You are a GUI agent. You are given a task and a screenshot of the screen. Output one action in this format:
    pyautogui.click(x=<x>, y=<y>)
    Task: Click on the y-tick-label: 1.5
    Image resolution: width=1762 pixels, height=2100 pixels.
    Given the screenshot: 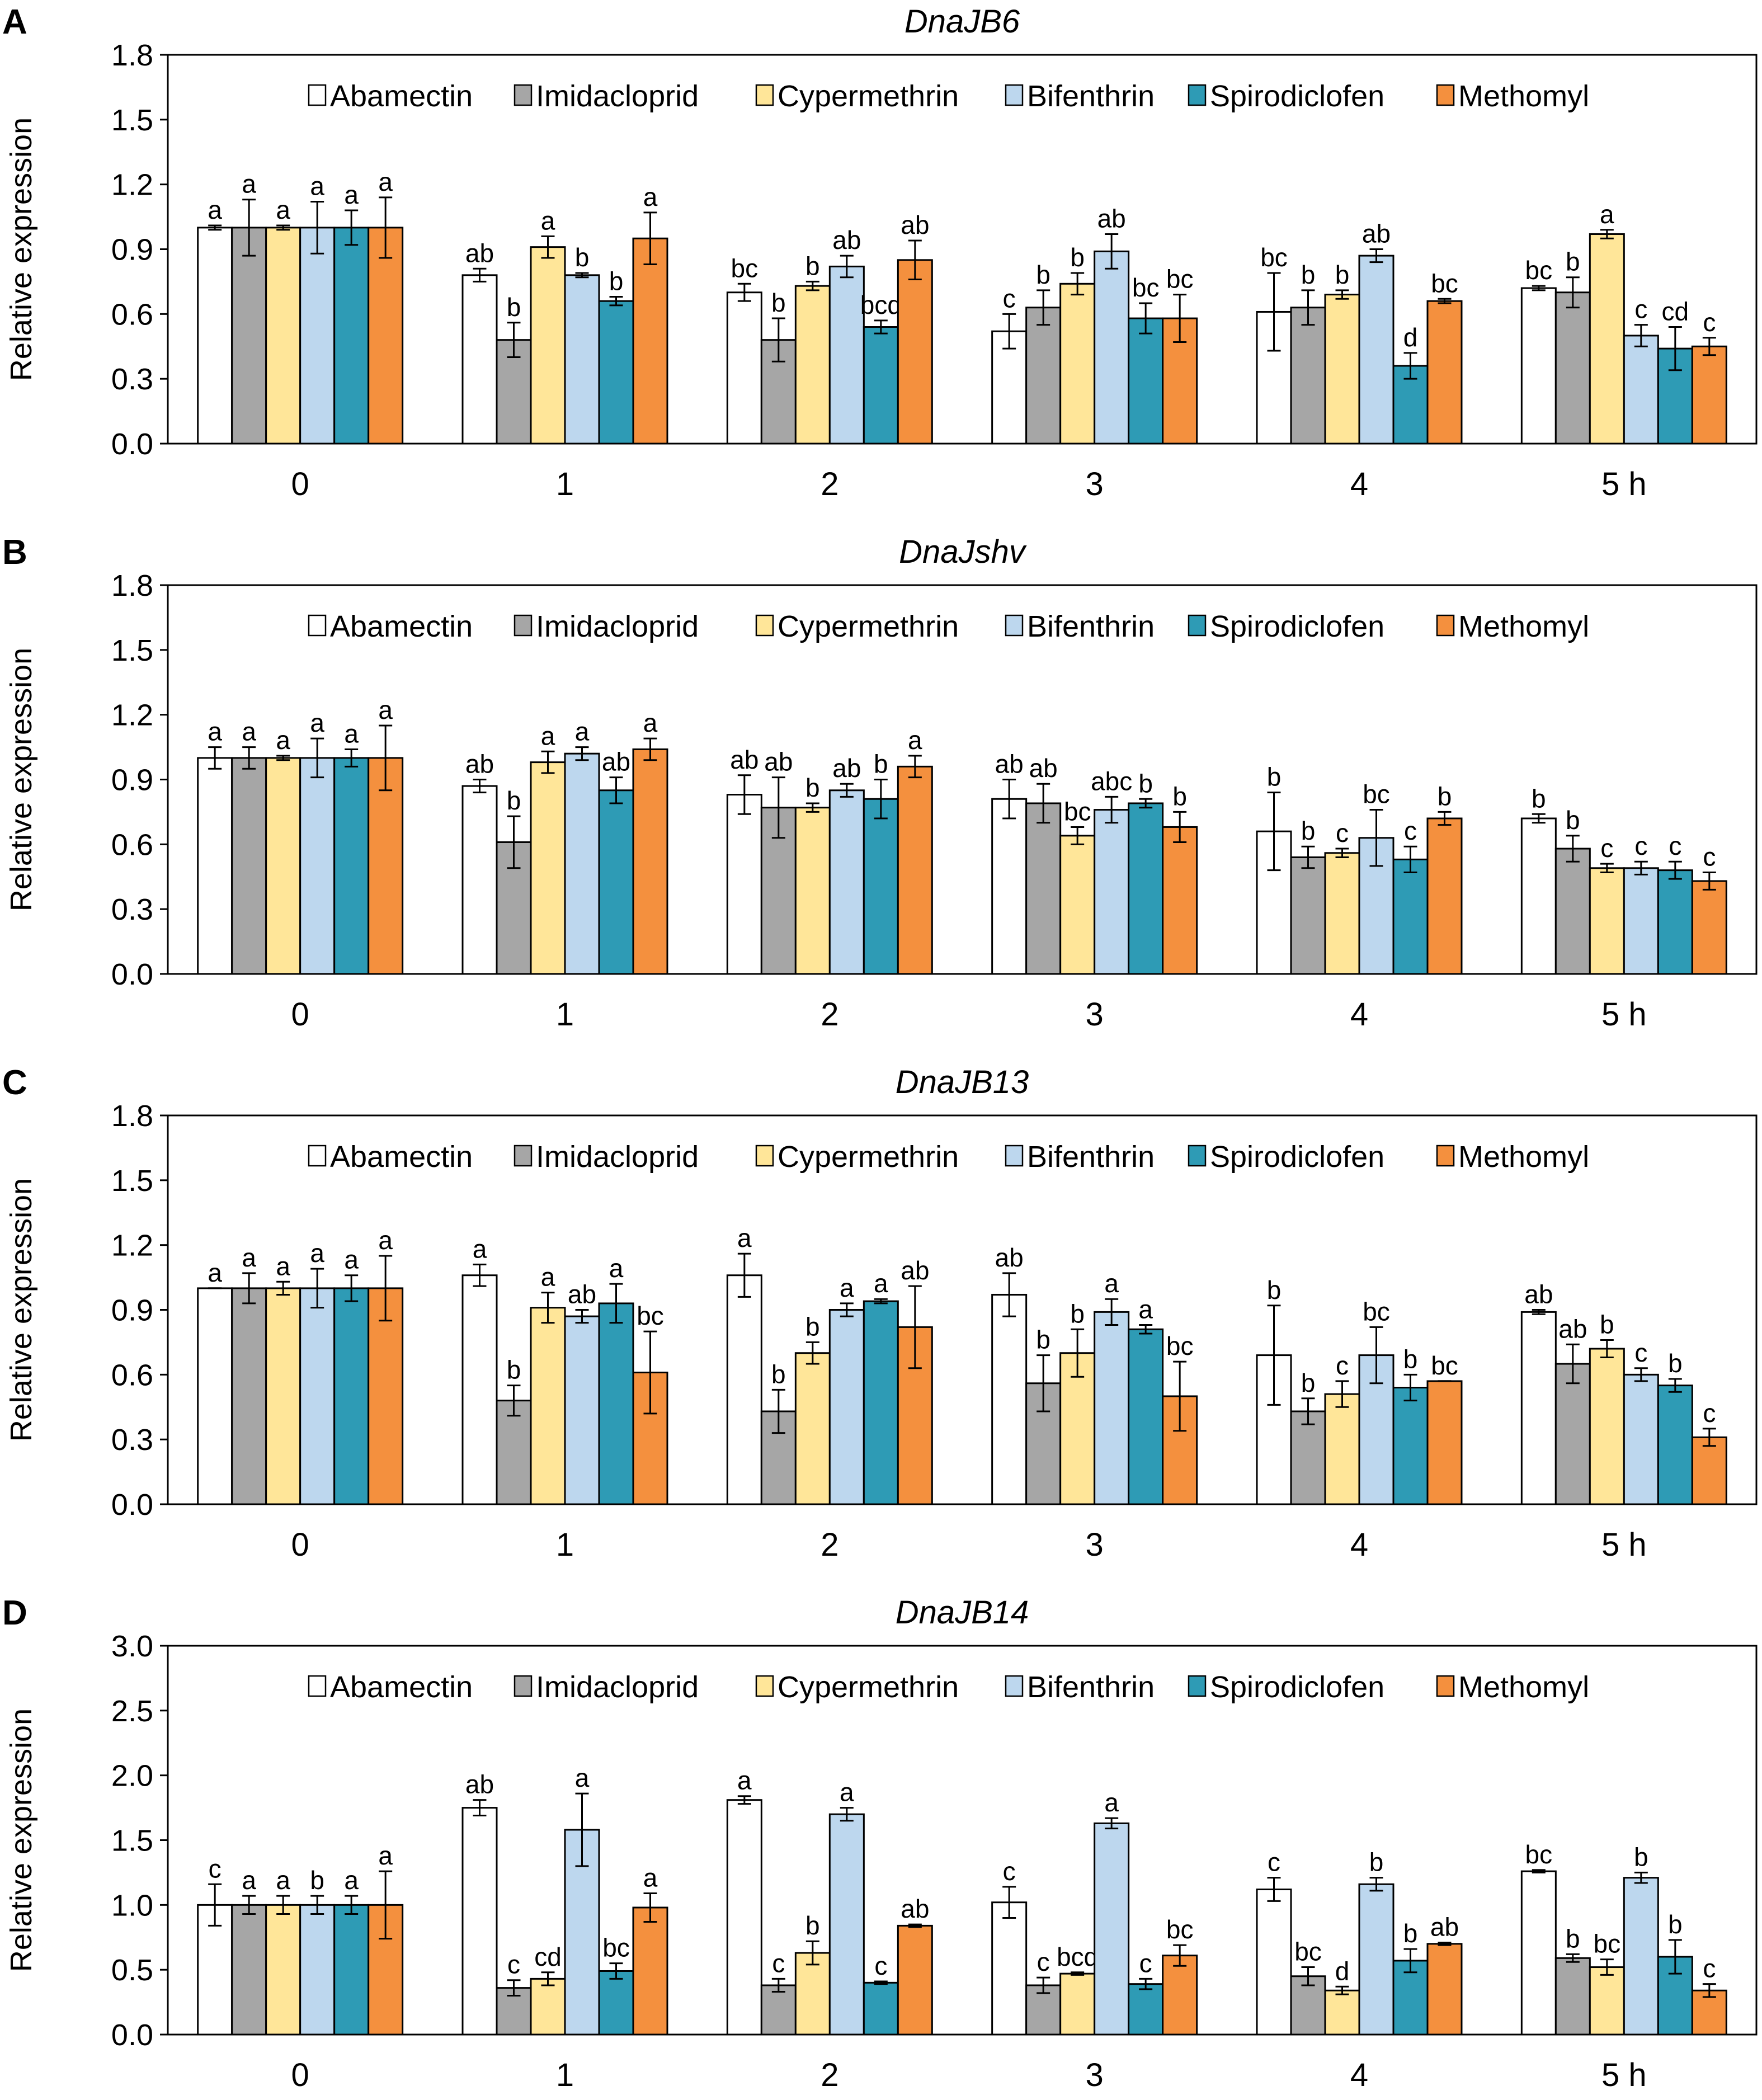 What is the action you would take?
    pyautogui.click(x=132, y=1841)
    